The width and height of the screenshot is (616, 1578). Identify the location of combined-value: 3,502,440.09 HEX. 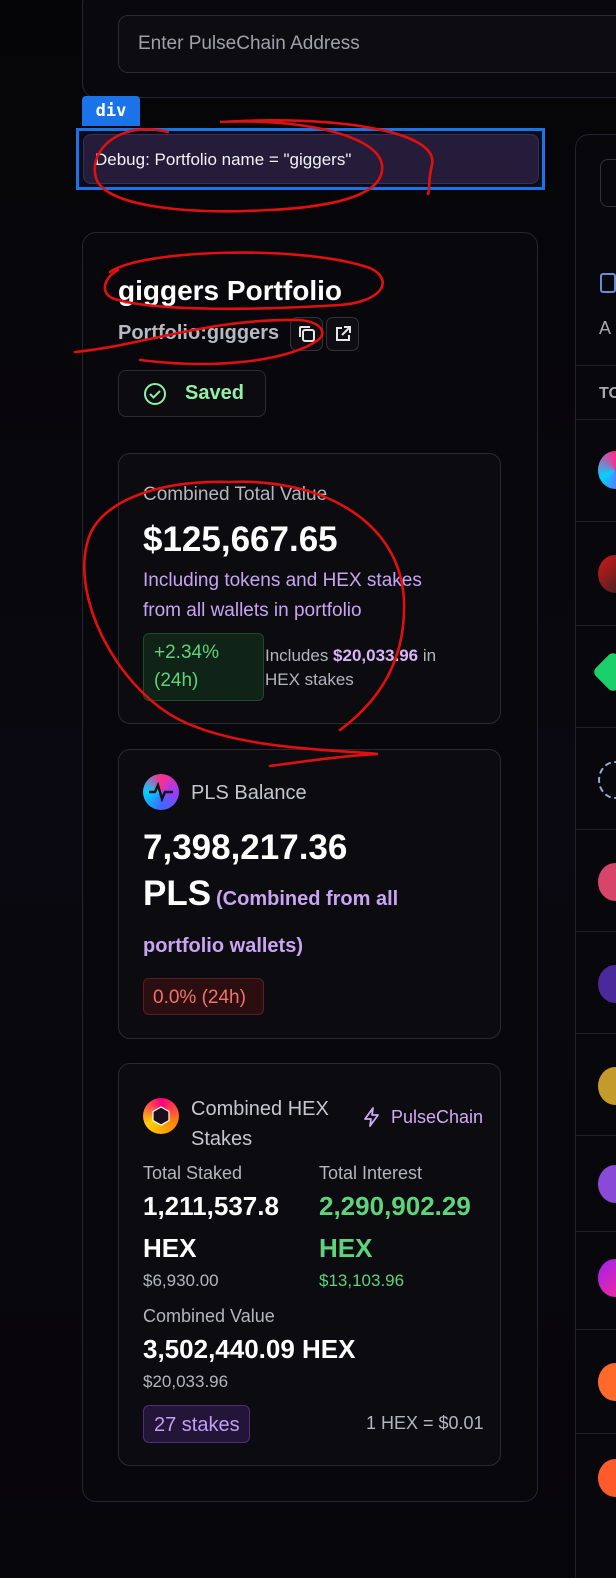
(249, 1349).